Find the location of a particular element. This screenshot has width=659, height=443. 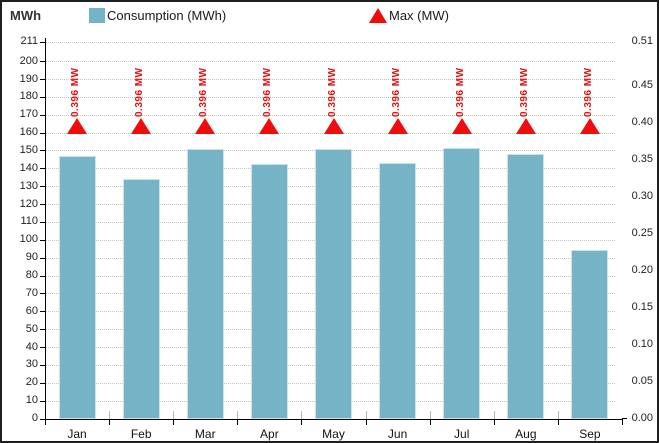

month-label-aug: Aug is located at coordinates (526, 434).